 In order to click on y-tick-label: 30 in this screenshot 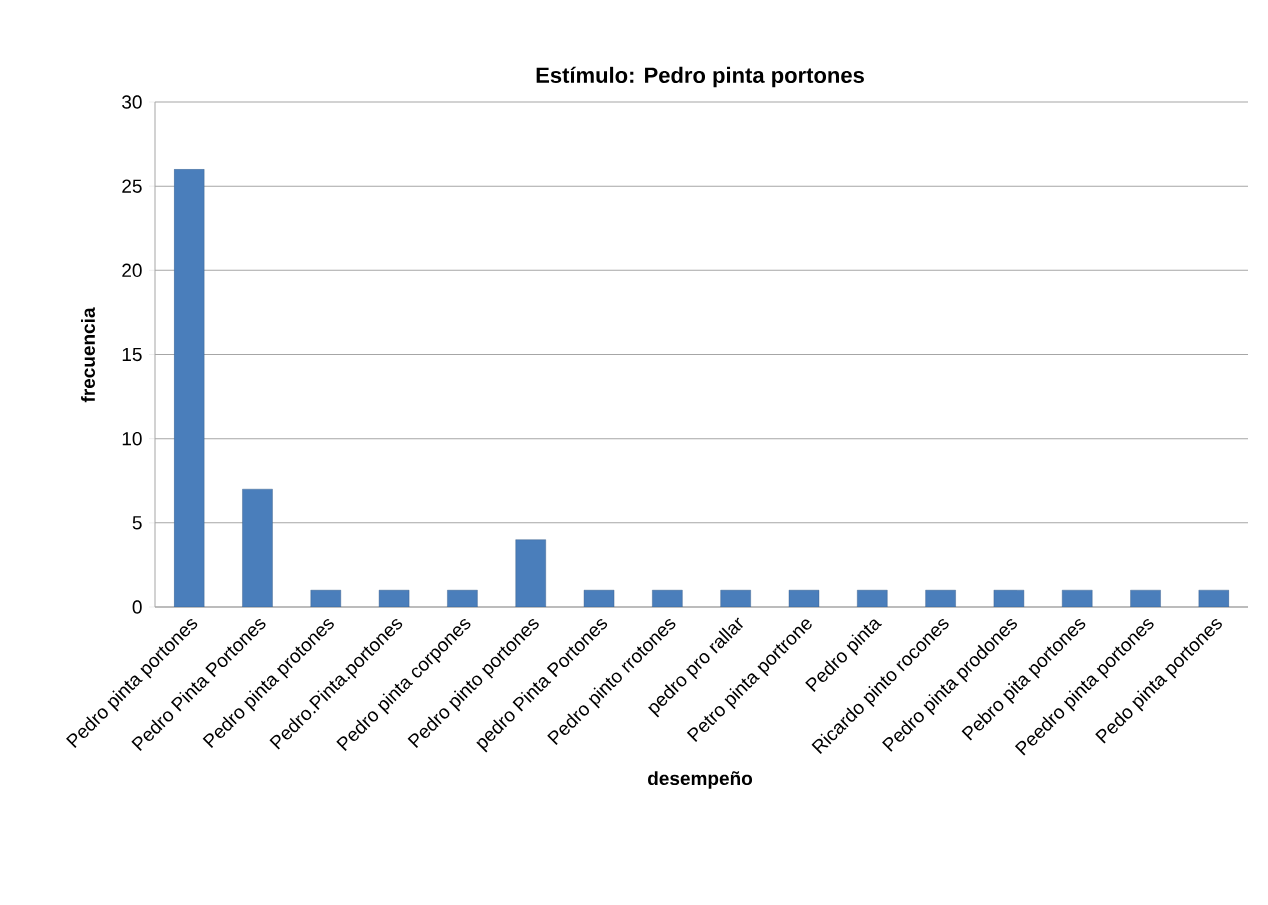, I will do `click(132, 102)`.